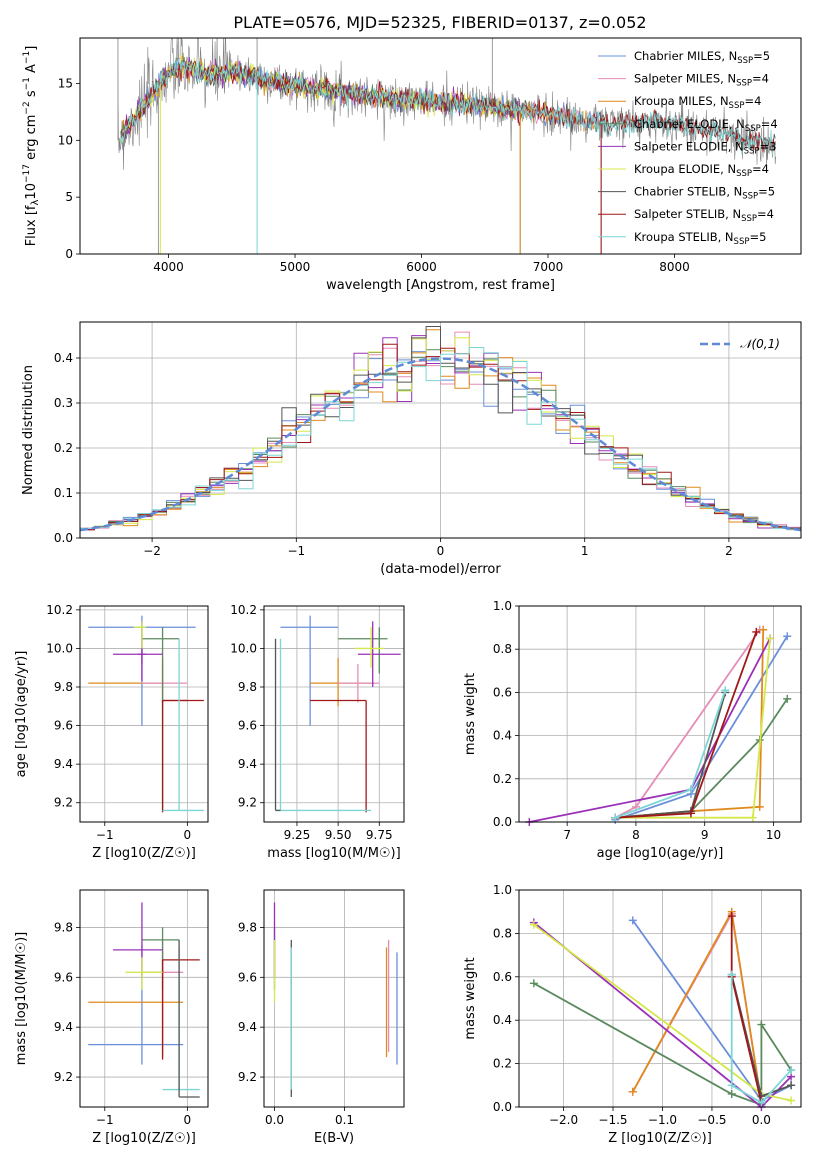 The image size is (819, 1170). What do you see at coordinates (28, 430) in the screenshot?
I see `y-axis-label: Normed distribution` at bounding box center [28, 430].